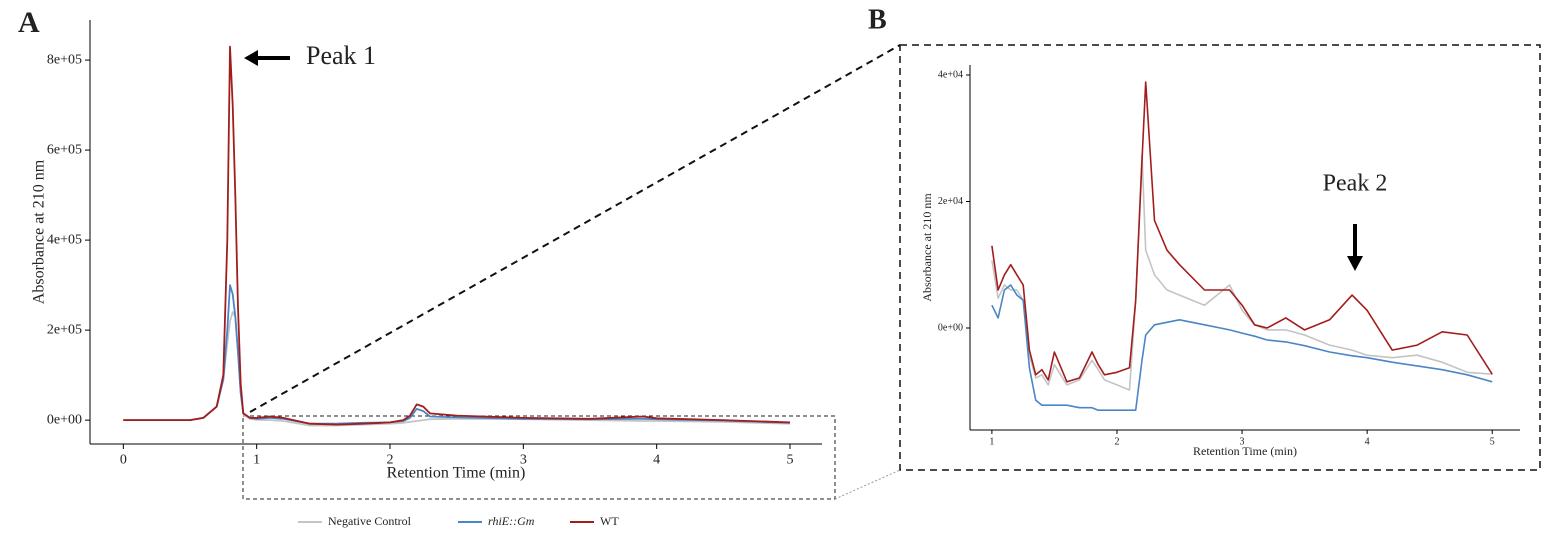 The height and width of the screenshot is (537, 1542). Describe the element at coordinates (64, 149) in the screenshot. I see `y-tick-label: 6e+05` at that location.